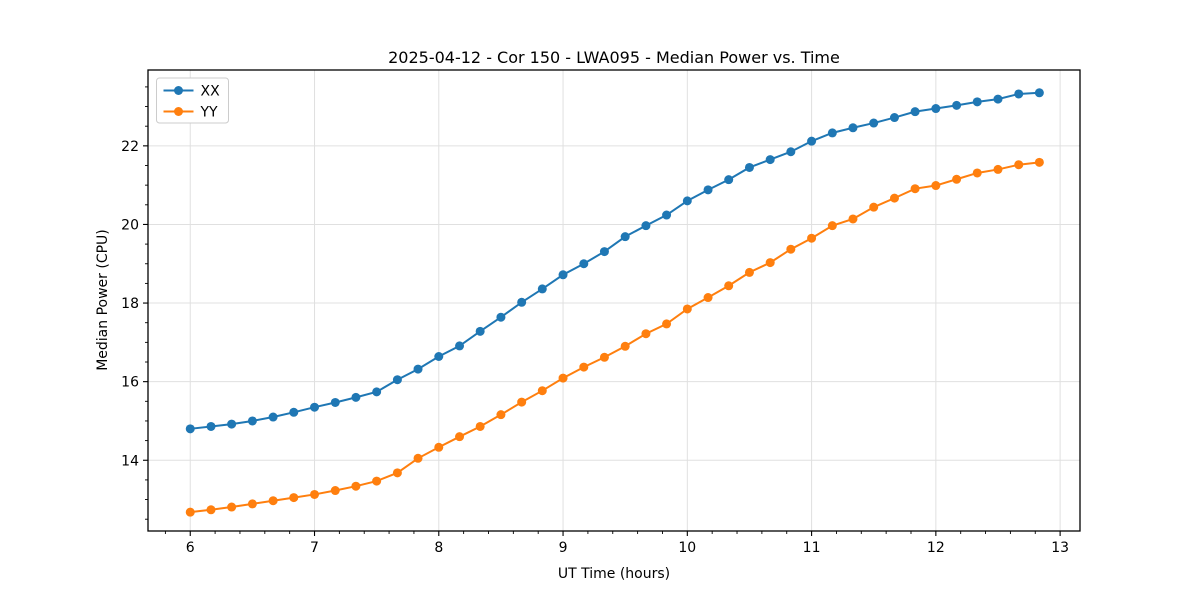 This screenshot has height=604, width=1200. Describe the element at coordinates (209, 113) in the screenshot. I see `legend-label: YY` at that location.